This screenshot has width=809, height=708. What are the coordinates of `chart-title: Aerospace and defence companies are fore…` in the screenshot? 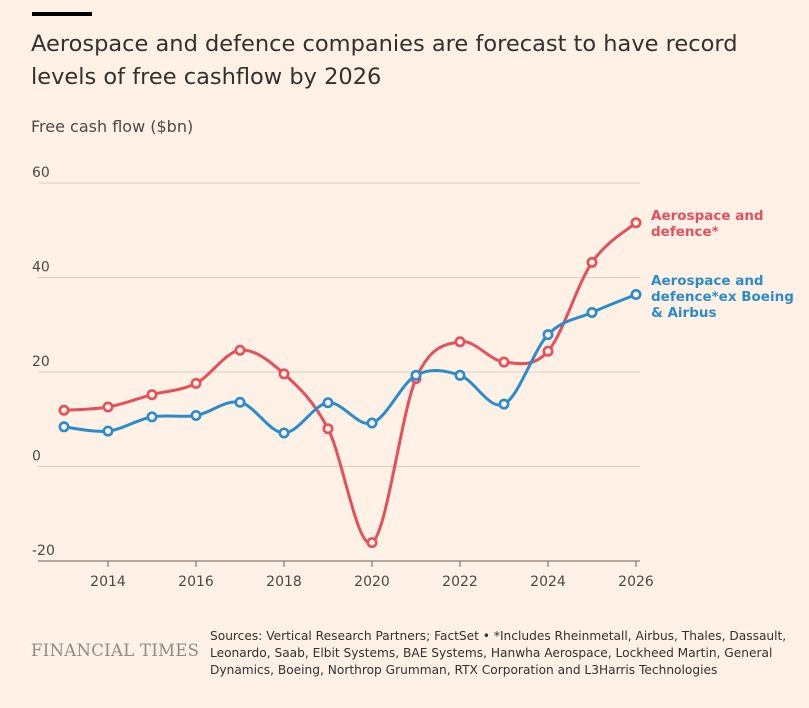 It's located at (384, 60).